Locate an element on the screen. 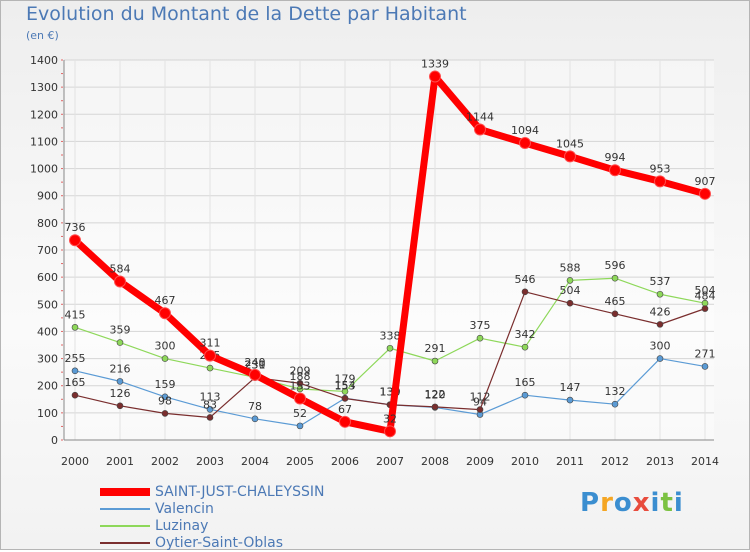  legend-label: Oytier-Saint-Oblas is located at coordinates (219, 543).